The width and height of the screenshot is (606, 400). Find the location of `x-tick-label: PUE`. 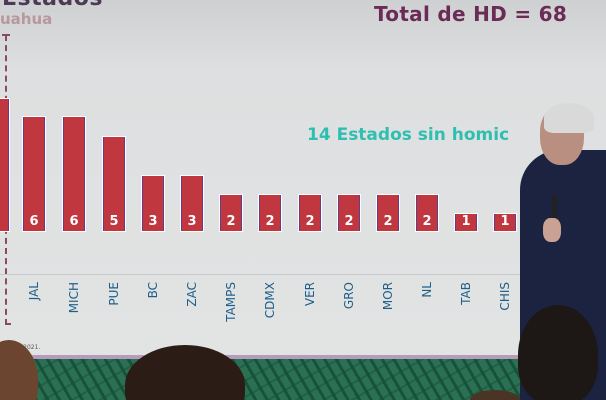

x-tick-label: PUE is located at coordinates (114, 294).